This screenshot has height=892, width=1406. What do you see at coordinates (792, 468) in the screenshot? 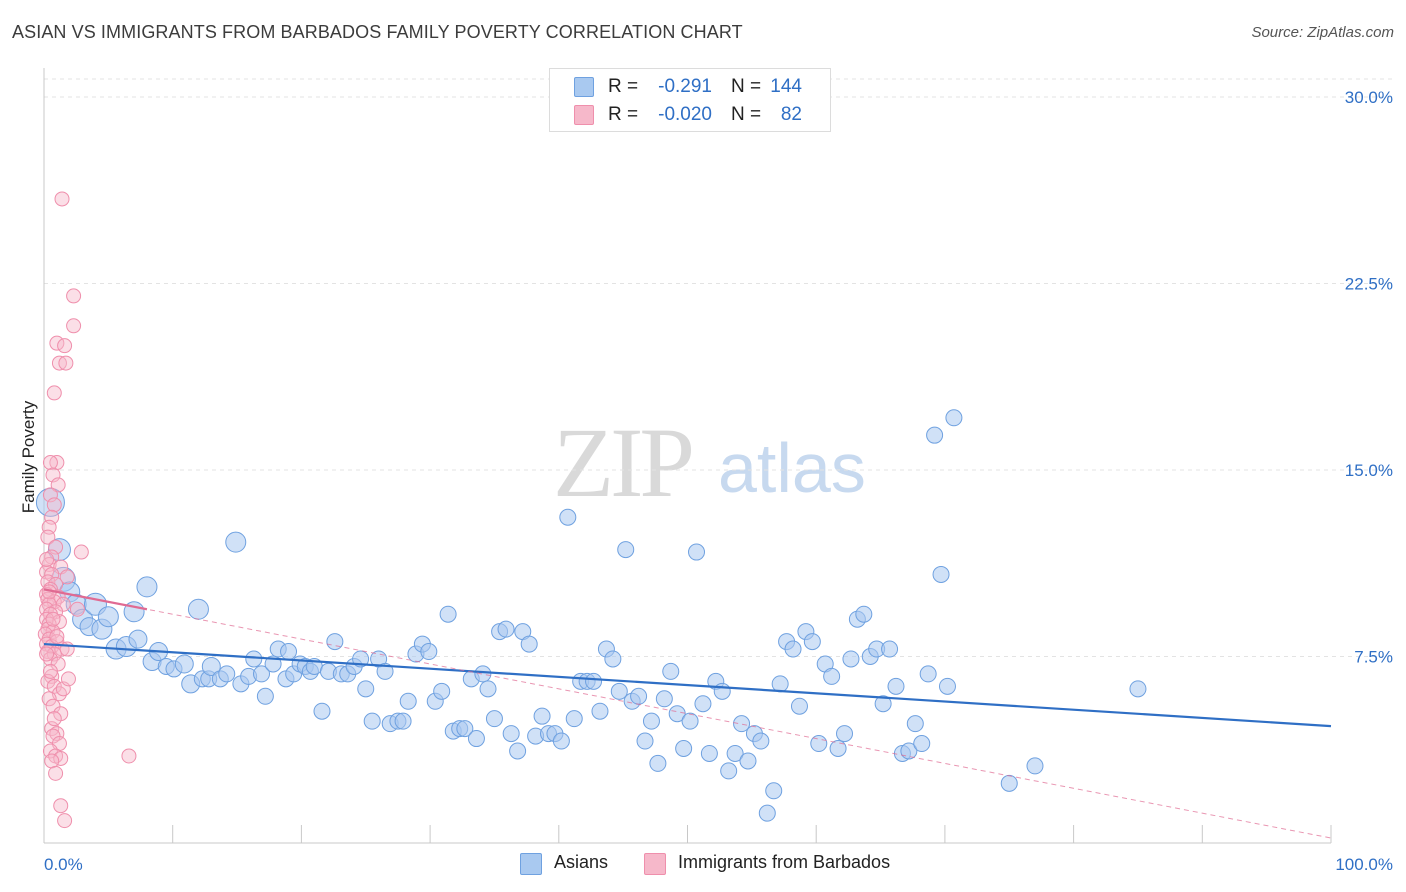
I see `watermark-atlas: atlas` at bounding box center [792, 468].